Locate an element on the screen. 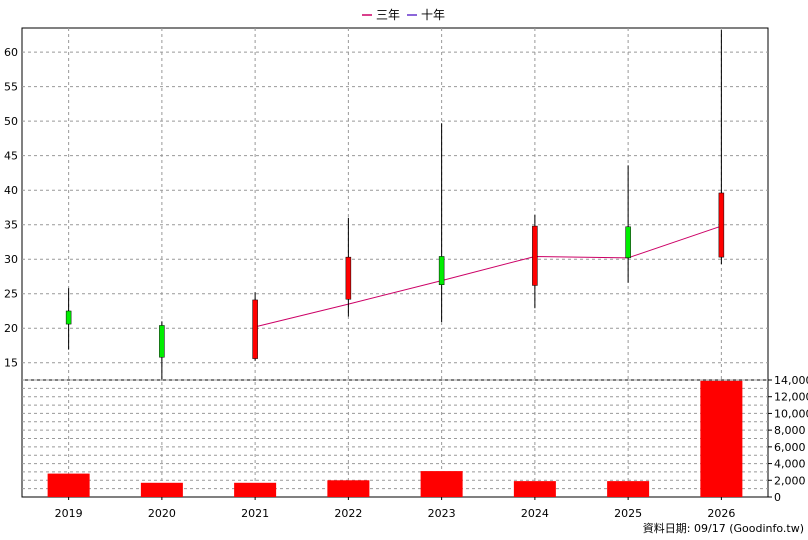  price-tick-label: 40 is located at coordinates (11, 190).